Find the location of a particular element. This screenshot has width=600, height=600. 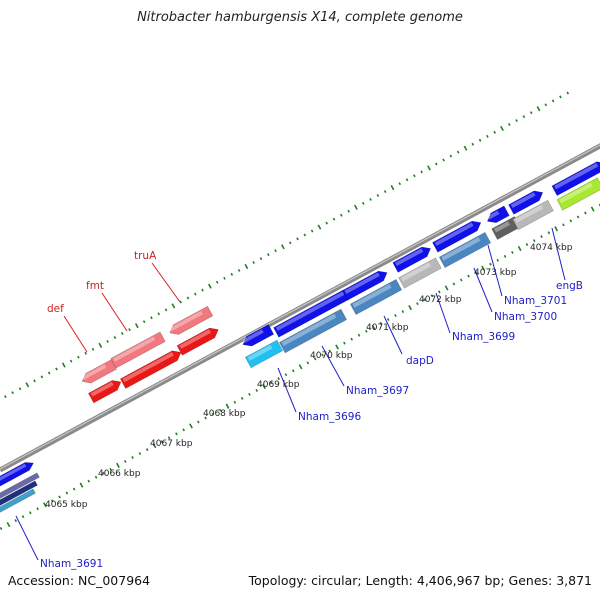

ruler-label: 4071 kbp is located at coordinates (387, 328).